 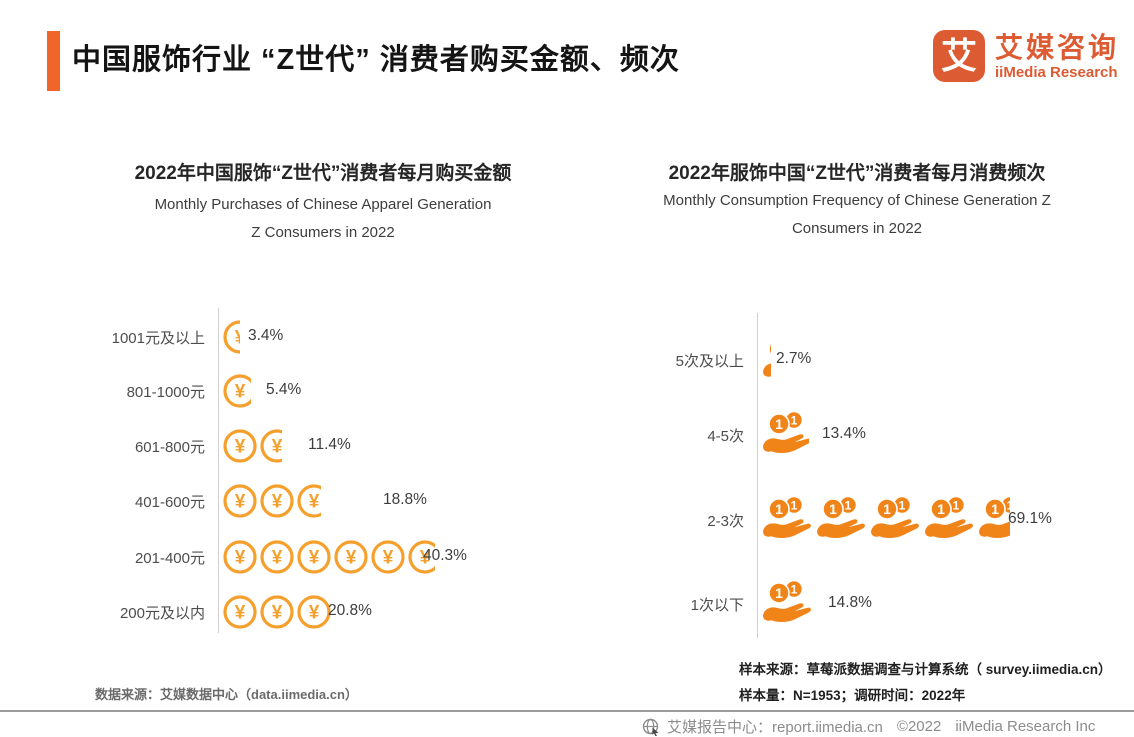 I want to click on logo-text: 艾媒咨询 iiMedia Research, so click(x=1057, y=56).